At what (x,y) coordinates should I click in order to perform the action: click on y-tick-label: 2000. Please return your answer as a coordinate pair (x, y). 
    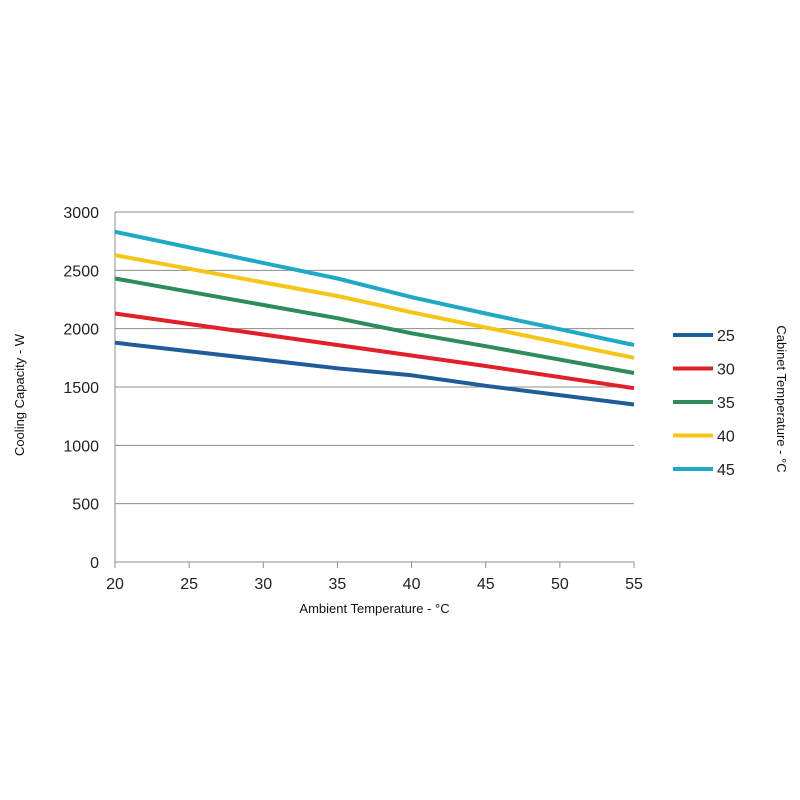
    Looking at the image, I should click on (81, 330).